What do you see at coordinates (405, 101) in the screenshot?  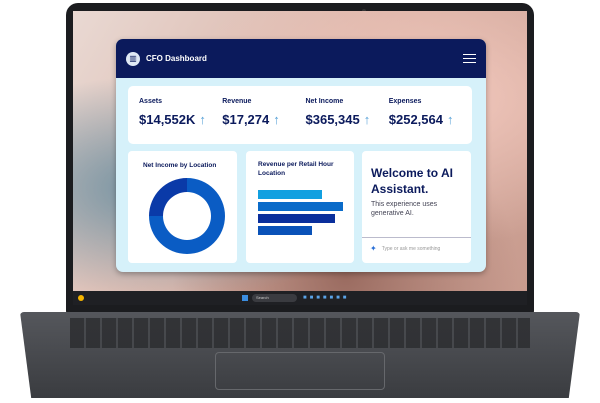 I see `kpi-label: Expenses` at bounding box center [405, 101].